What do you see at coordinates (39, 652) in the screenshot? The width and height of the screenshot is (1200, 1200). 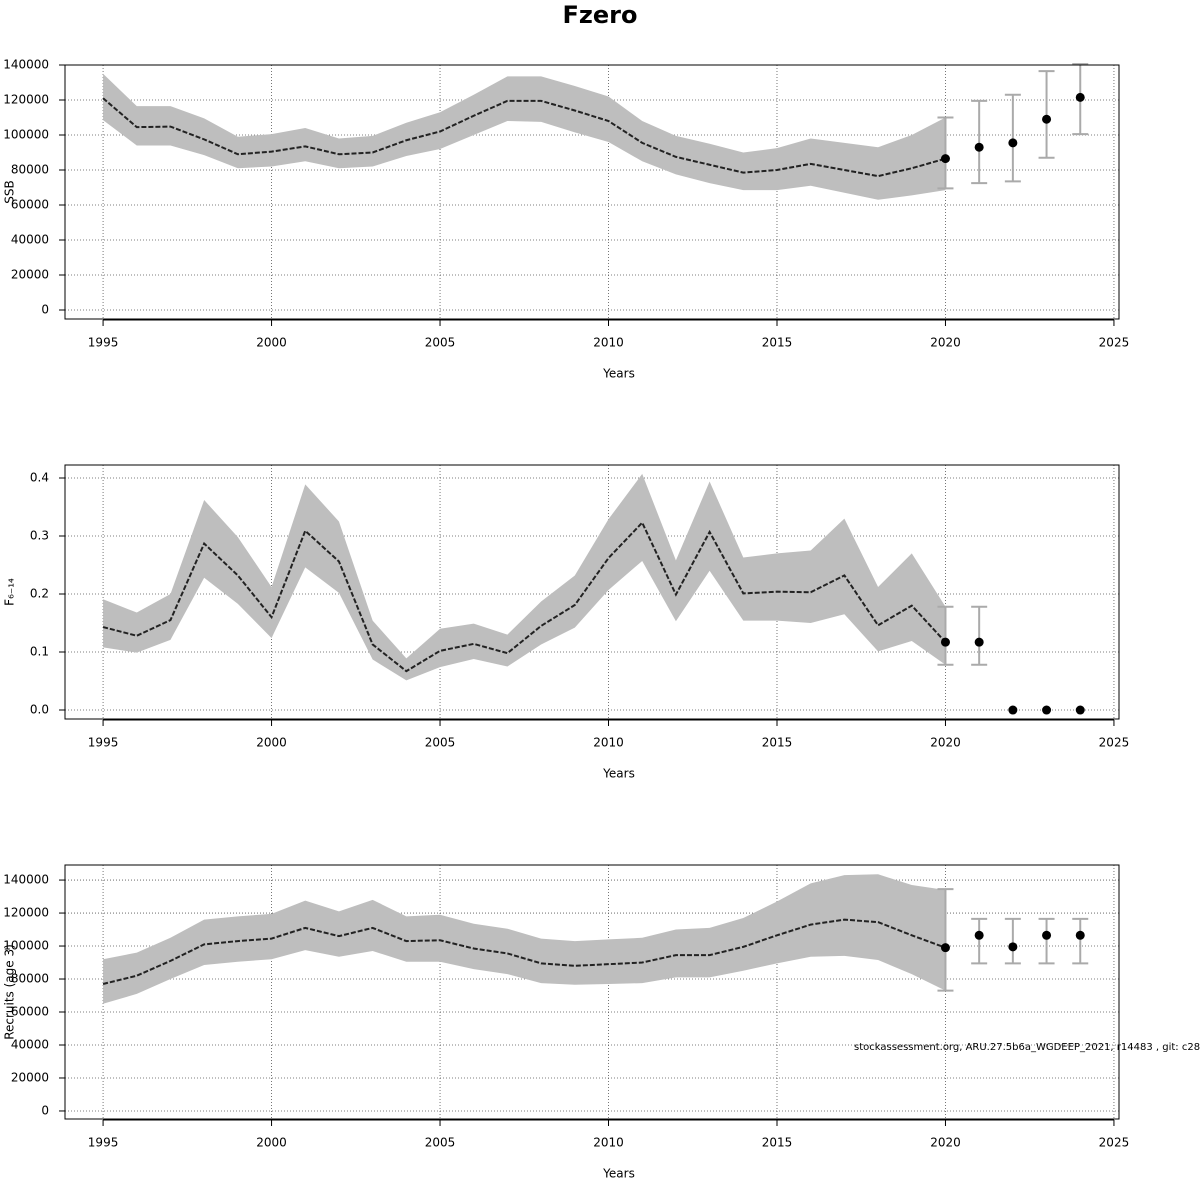 I see `y-tick-label: 0.1` at bounding box center [39, 652].